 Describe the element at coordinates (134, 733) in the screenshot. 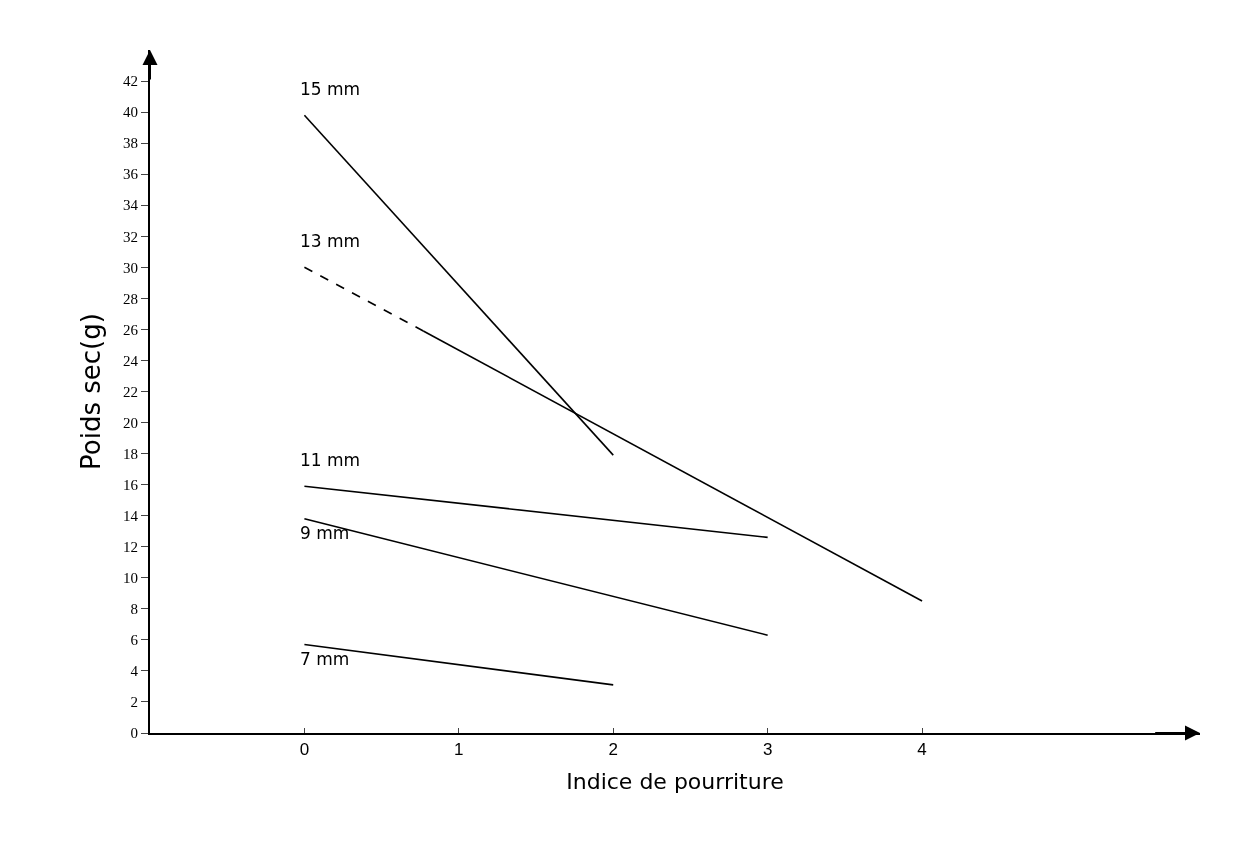

I see `y-tick-label: 0` at that location.